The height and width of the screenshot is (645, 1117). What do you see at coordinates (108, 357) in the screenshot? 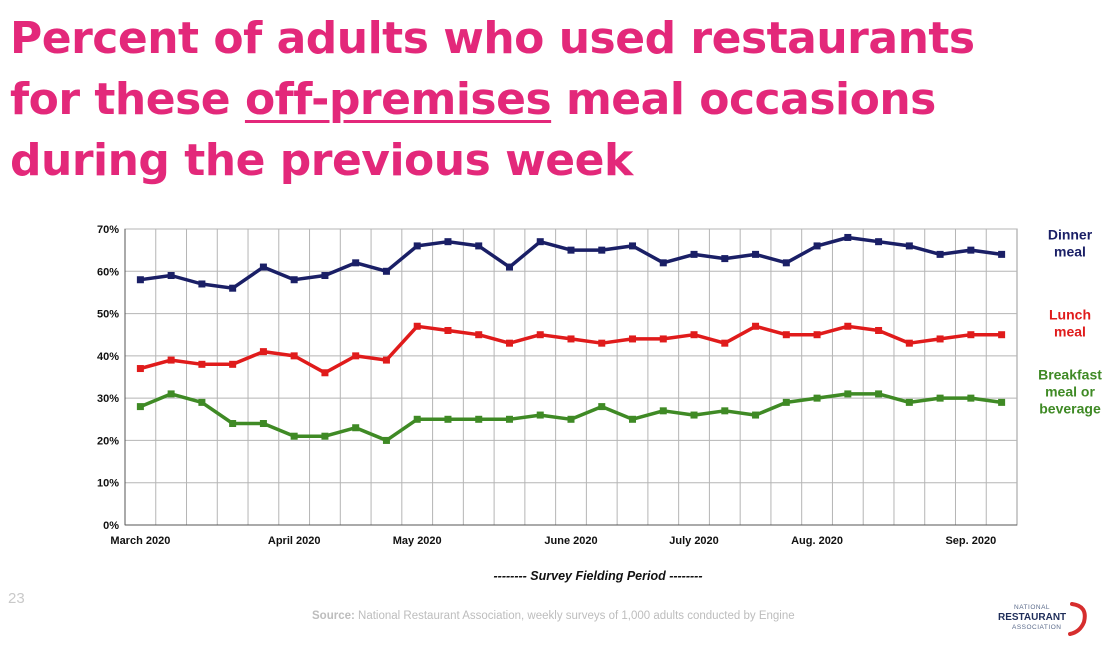
I see `y-tick-label: 40%` at bounding box center [108, 357].